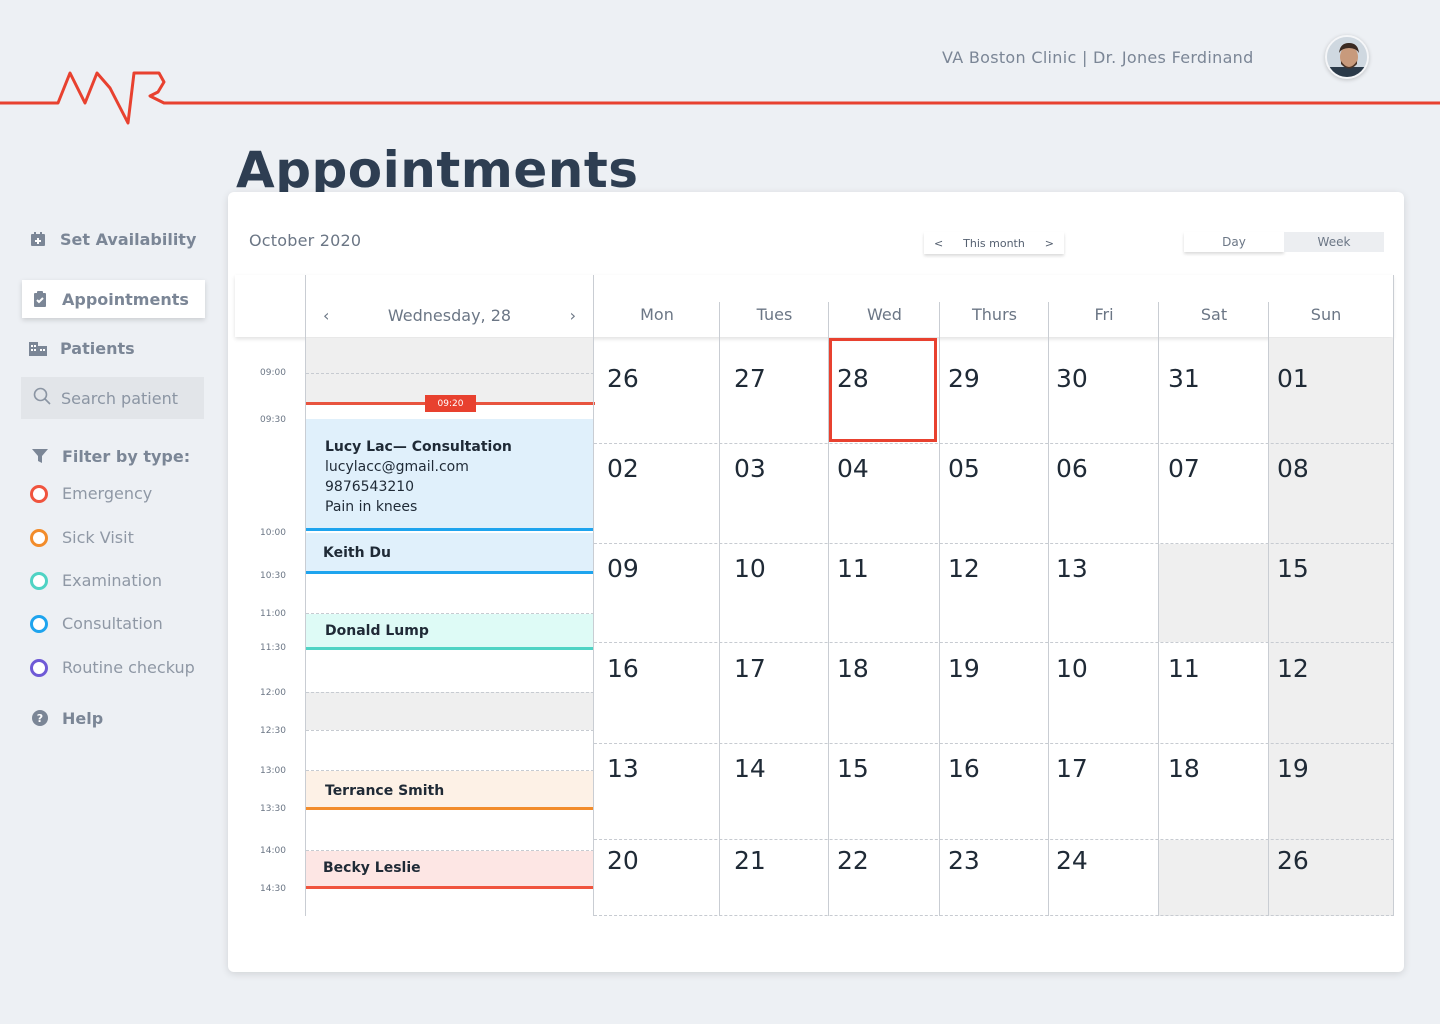 The width and height of the screenshot is (1440, 1024). I want to click on avatar, so click(1347, 57).